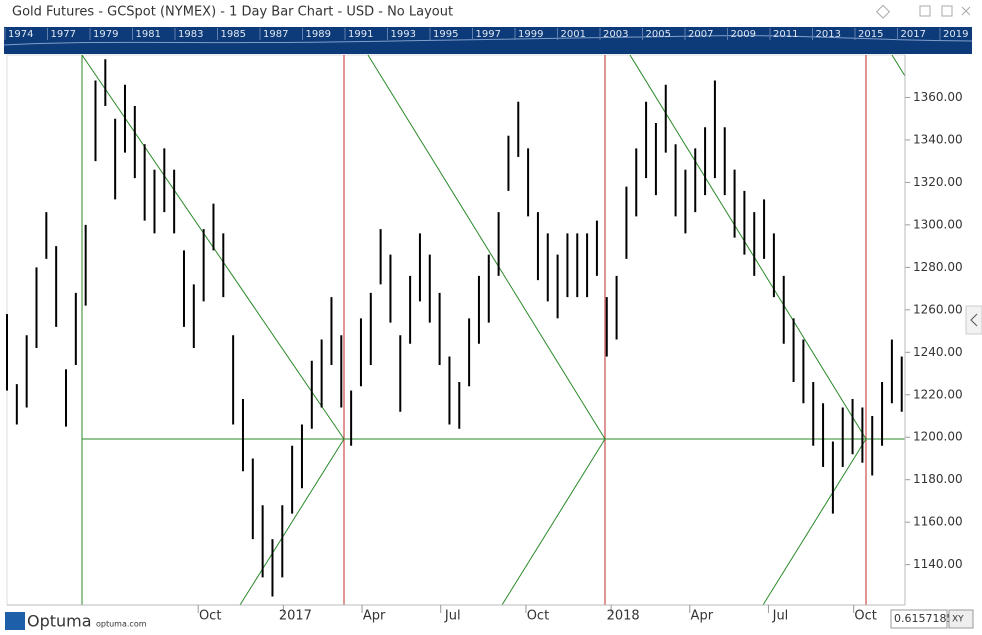 The width and height of the screenshot is (982, 635). What do you see at coordinates (938, 309) in the screenshot?
I see `y-tick-label: 1260.00` at bounding box center [938, 309].